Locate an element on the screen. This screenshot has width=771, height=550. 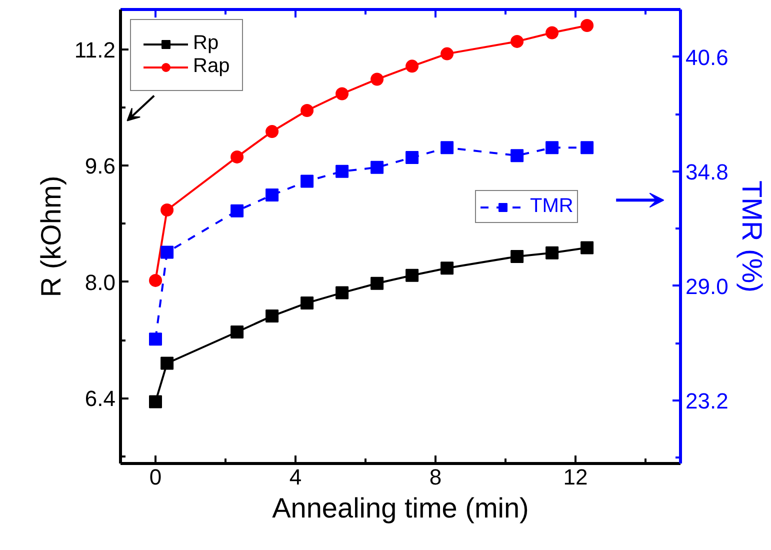
x-axis-title: Annealing time (min) is located at coordinates (400, 508).